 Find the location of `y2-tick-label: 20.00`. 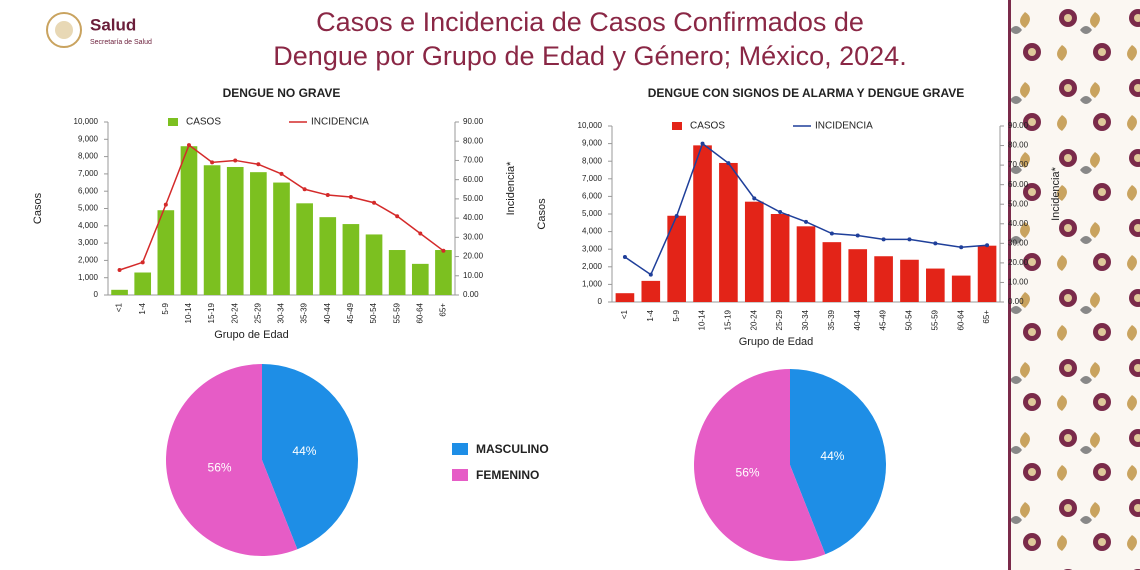

y2-tick-label: 20.00 is located at coordinates (473, 256).